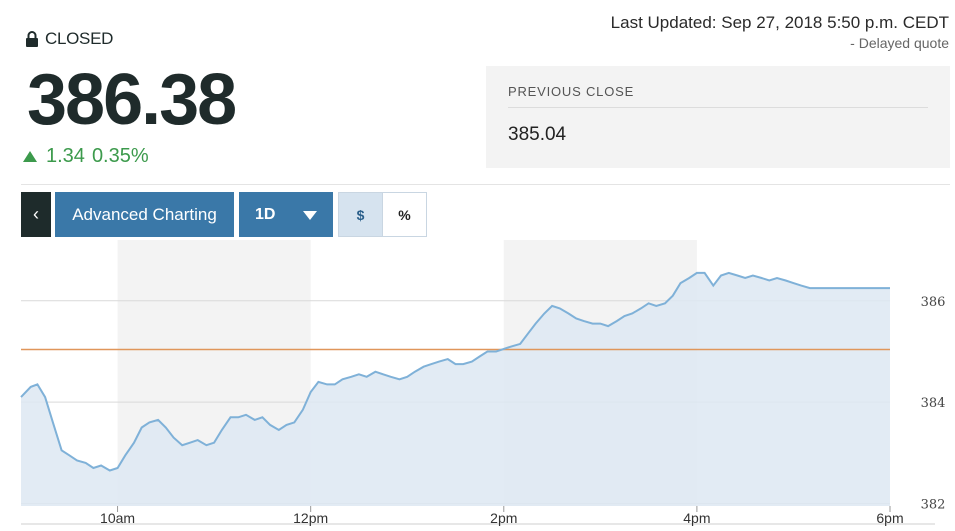 This screenshot has width=955, height=531. Describe the element at coordinates (310, 215) in the screenshot. I see `caret-down-icon` at that location.